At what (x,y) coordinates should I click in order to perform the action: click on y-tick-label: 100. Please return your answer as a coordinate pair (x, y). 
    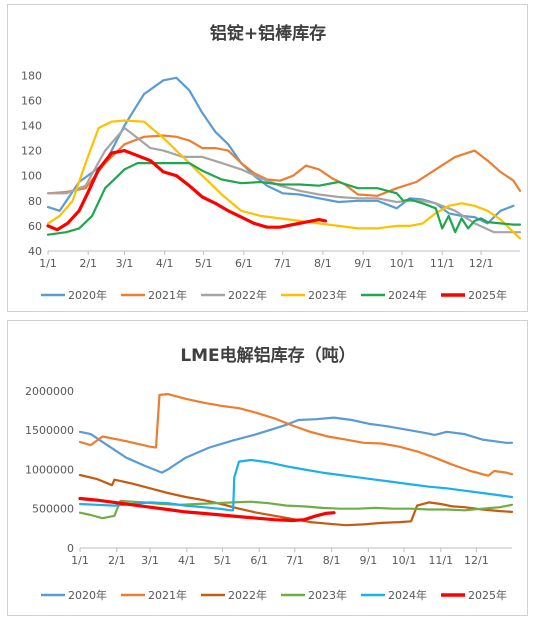
    Looking at the image, I should click on (31, 176).